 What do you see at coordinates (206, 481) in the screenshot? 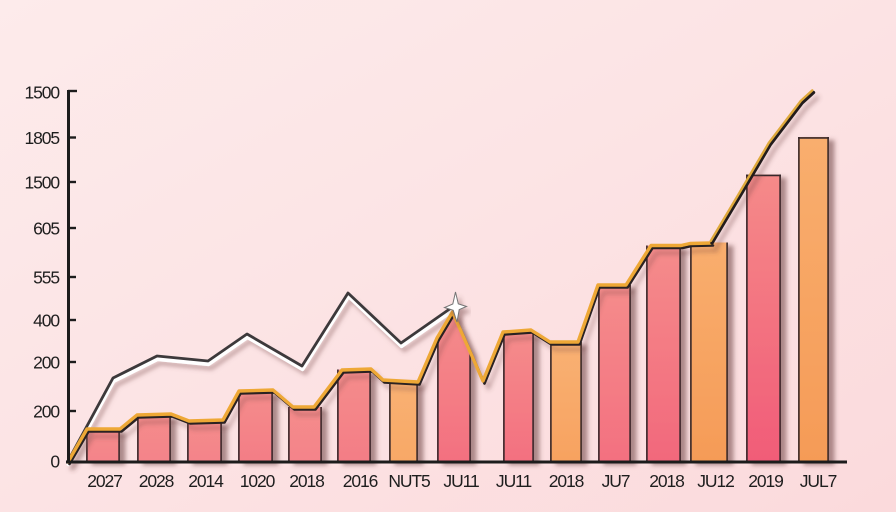
I see `svg-text: 2014` at bounding box center [206, 481].